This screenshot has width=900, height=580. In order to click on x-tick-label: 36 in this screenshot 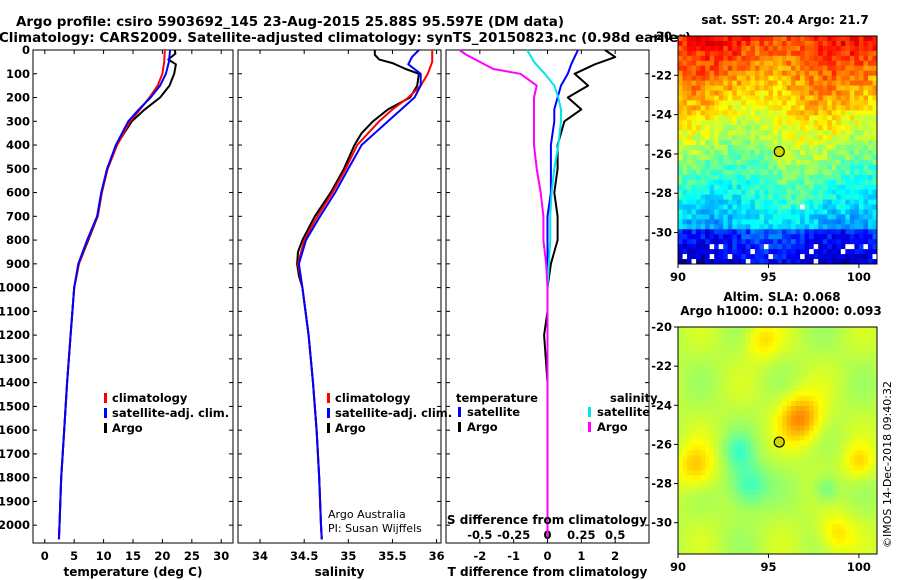, I will do `click(437, 556)`.